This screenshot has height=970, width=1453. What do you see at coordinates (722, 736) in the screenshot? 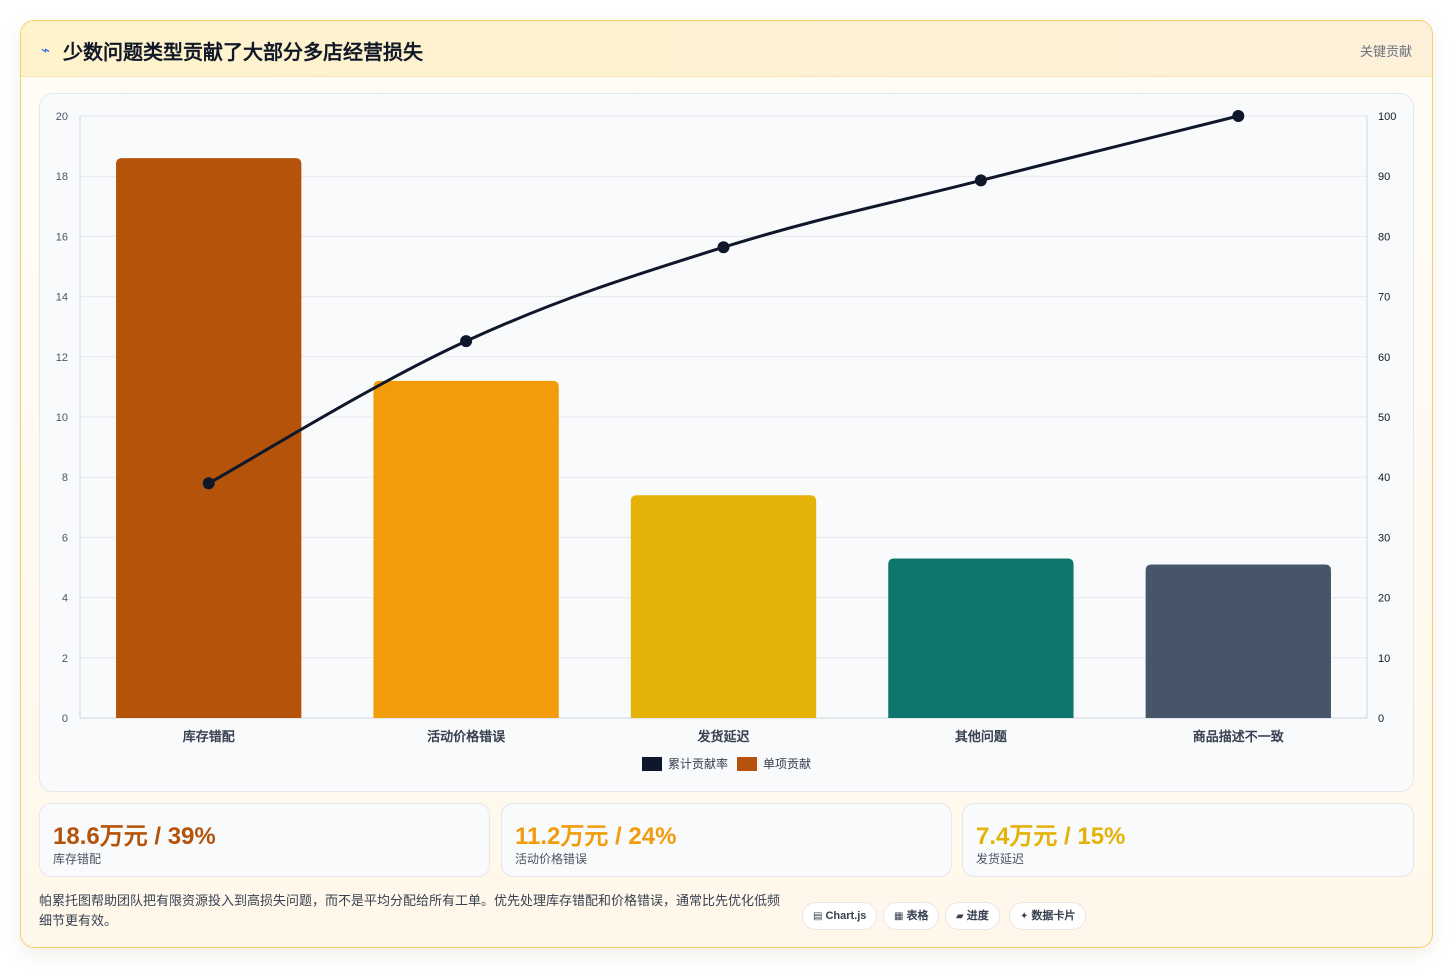
I see `x-tick-label: 发货延迟` at bounding box center [722, 736].